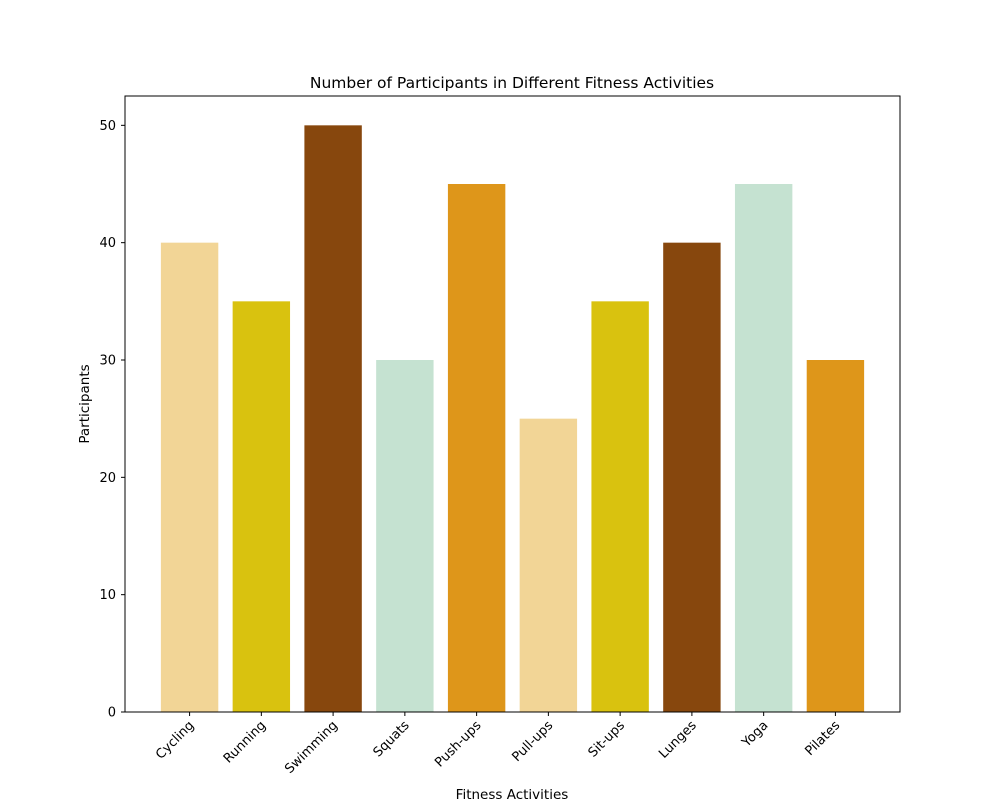 The image size is (1000, 800). Describe the element at coordinates (835, 536) in the screenshot. I see `bar-pilates` at that location.